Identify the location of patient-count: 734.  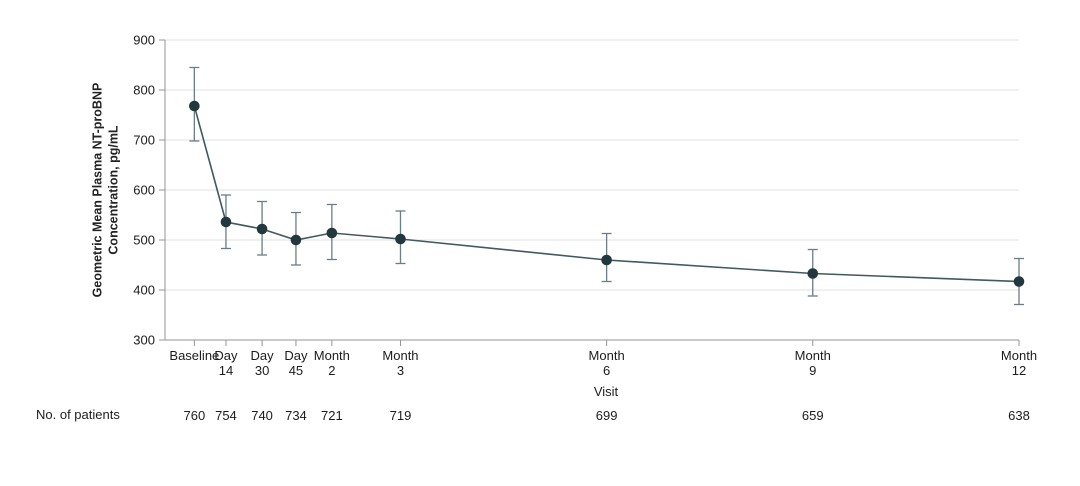
(296, 415).